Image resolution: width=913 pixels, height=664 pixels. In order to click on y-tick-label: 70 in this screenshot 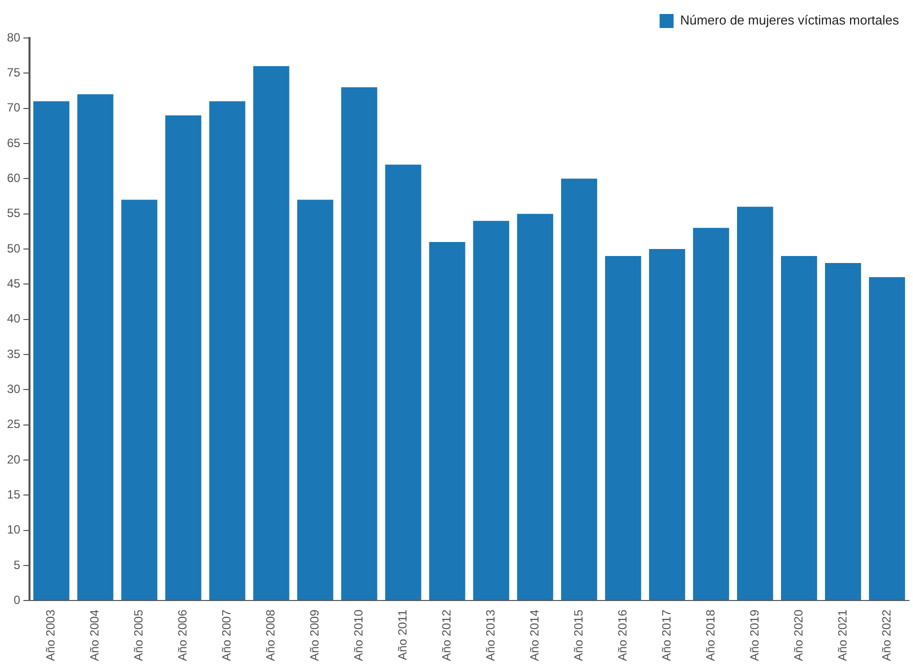, I will do `click(13, 107)`.